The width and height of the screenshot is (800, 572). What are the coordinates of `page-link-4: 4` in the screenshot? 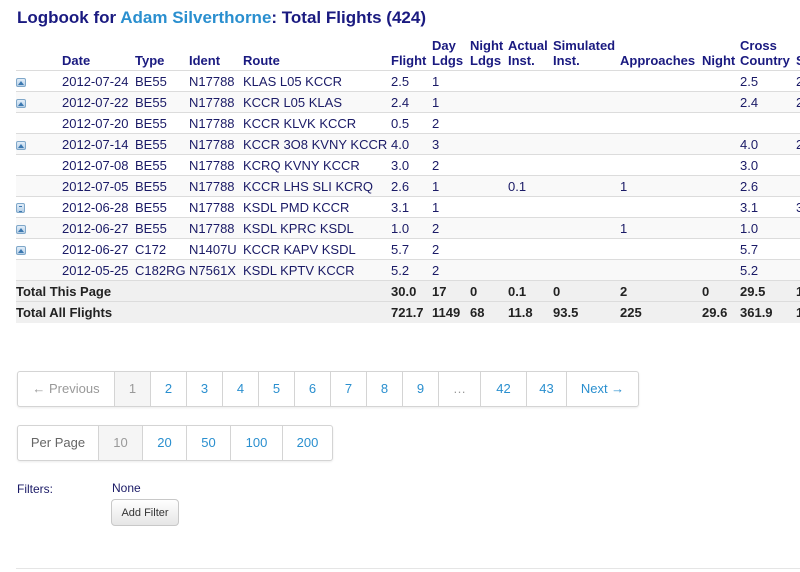 It's located at (240, 389).